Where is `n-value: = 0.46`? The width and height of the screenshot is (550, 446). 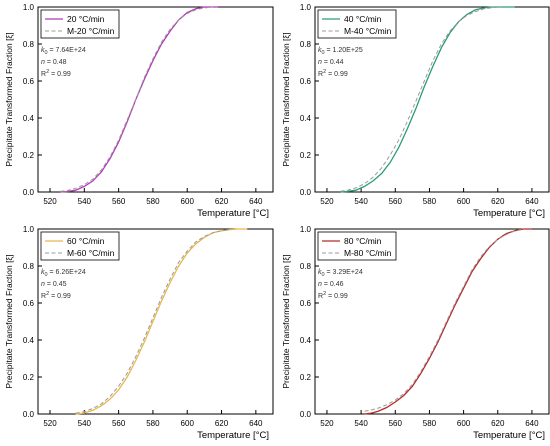
n-value: = 0.46 is located at coordinates (333, 284).